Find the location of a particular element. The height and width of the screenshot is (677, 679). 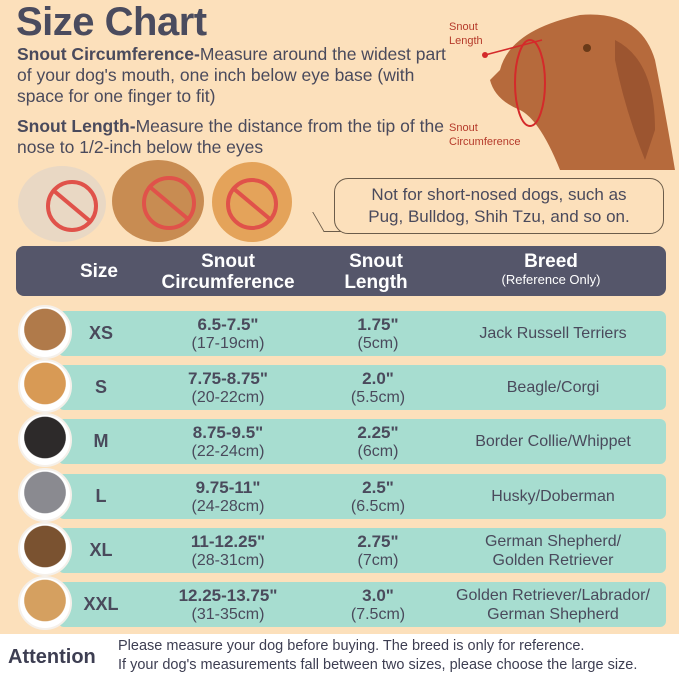

attention-band is located at coordinates (339, 655).